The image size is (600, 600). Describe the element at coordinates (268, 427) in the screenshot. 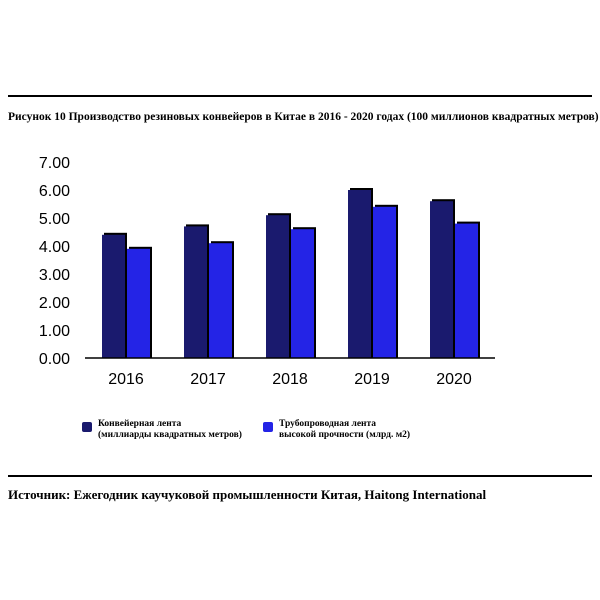

I see `legend-swatch-pipe` at that location.